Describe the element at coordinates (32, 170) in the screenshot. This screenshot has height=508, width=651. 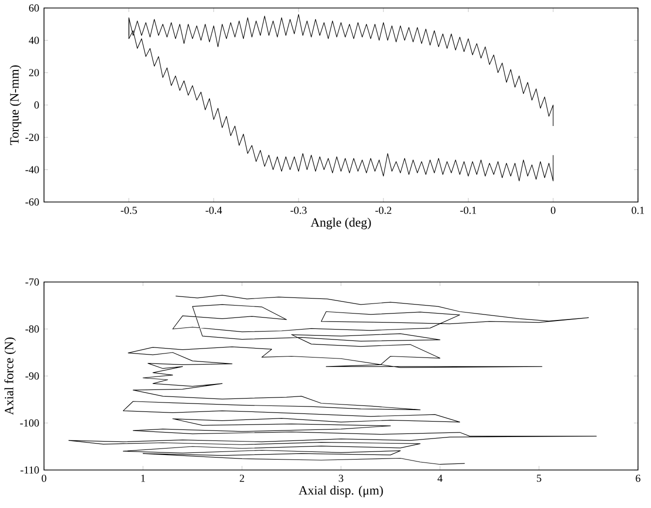
I see `y-tick-label: -40` at that location.